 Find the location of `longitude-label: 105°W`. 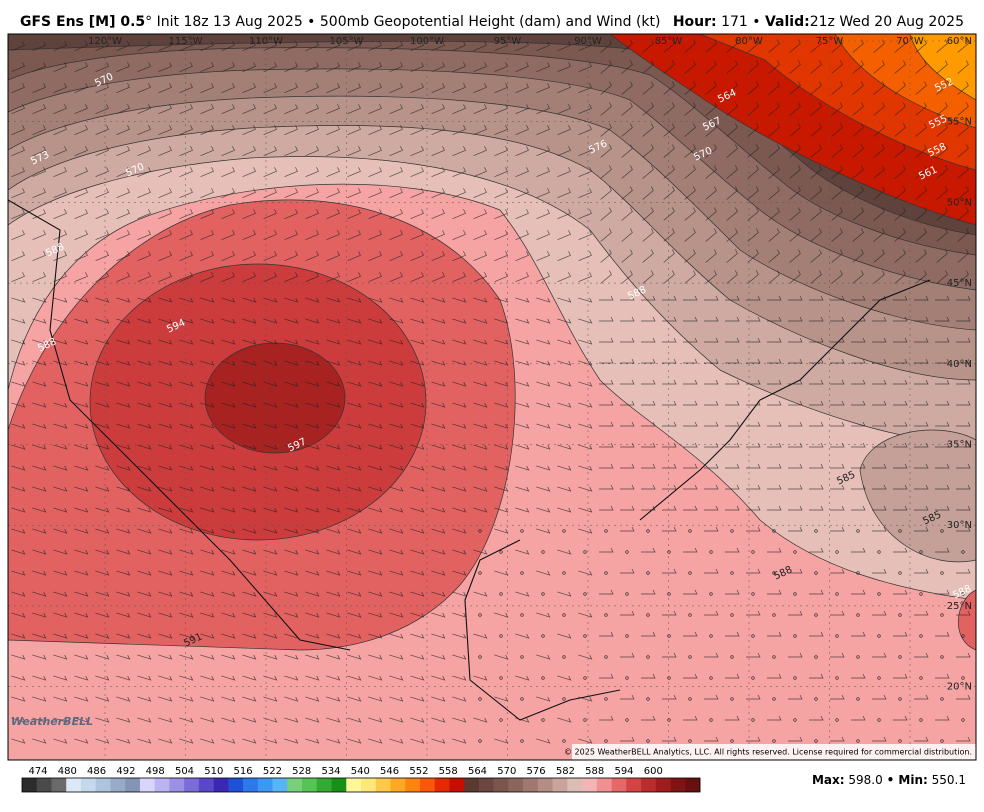

longitude-label: 105°W is located at coordinates (347, 41).